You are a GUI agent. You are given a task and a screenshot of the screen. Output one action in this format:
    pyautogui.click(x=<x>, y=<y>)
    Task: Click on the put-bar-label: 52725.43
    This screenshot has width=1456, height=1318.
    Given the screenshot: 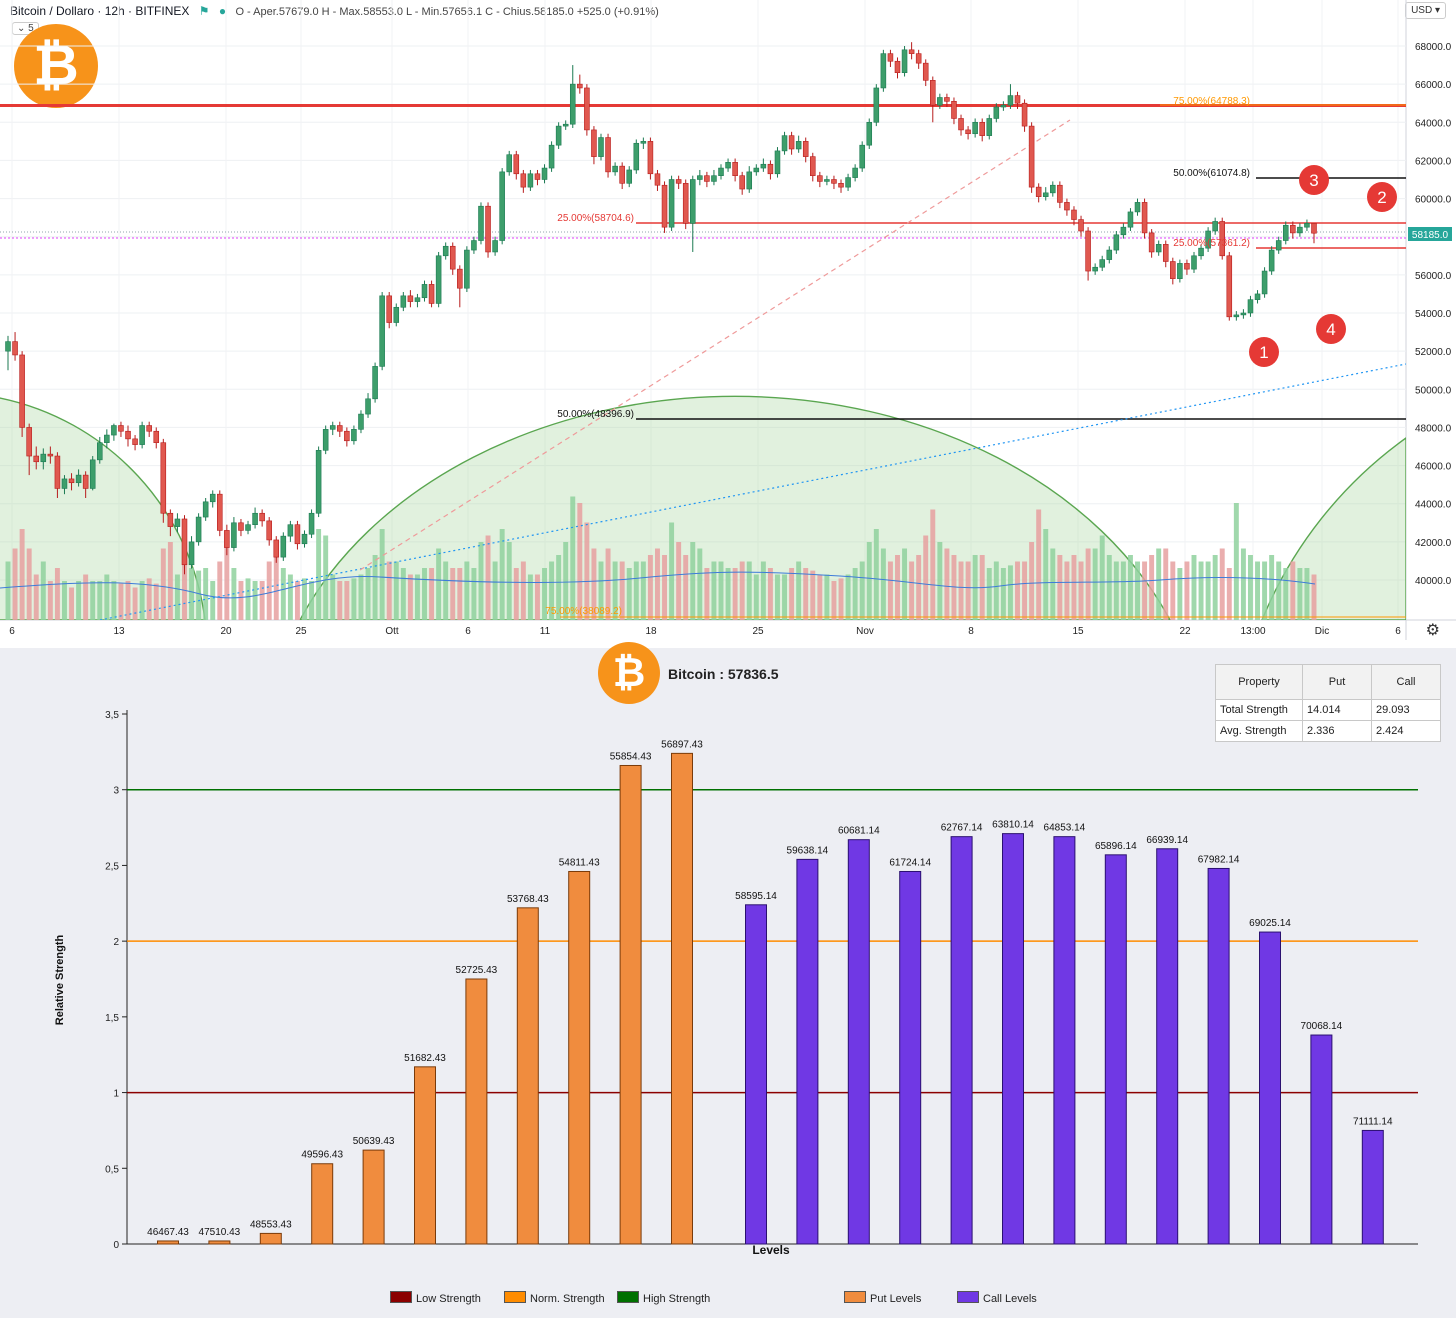 What is the action you would take?
    pyautogui.click(x=477, y=970)
    